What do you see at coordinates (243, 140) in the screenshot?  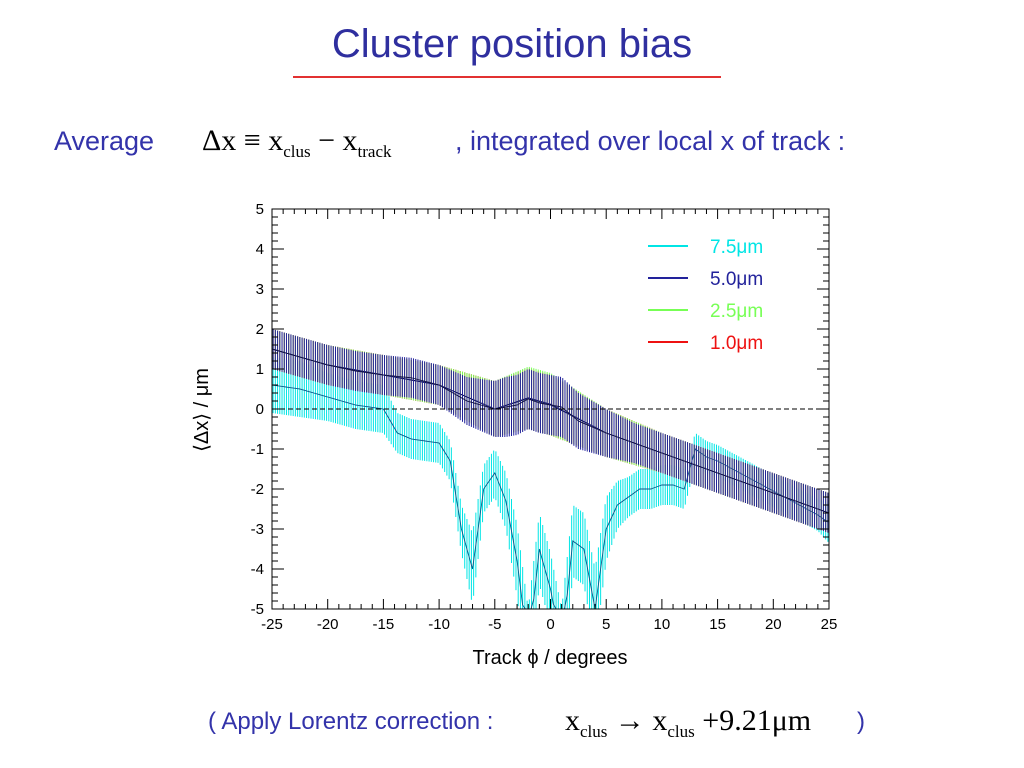 I see `formula-delta-x: Δx ≡ x` at bounding box center [243, 140].